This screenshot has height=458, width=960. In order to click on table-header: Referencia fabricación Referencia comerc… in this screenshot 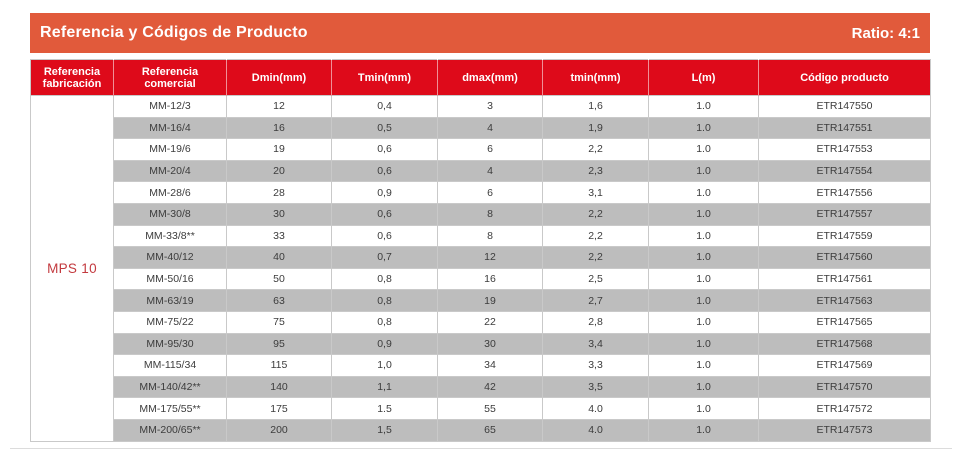, I will do `click(480, 77)`.